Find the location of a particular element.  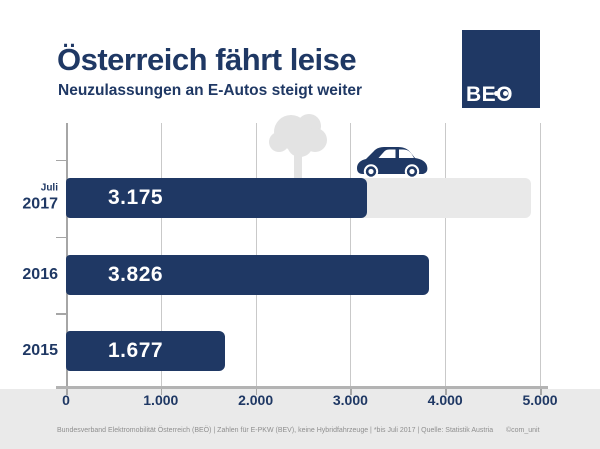

page-subtitle: Neuzulassungen an E-Autos steigt weiter is located at coordinates (210, 90).